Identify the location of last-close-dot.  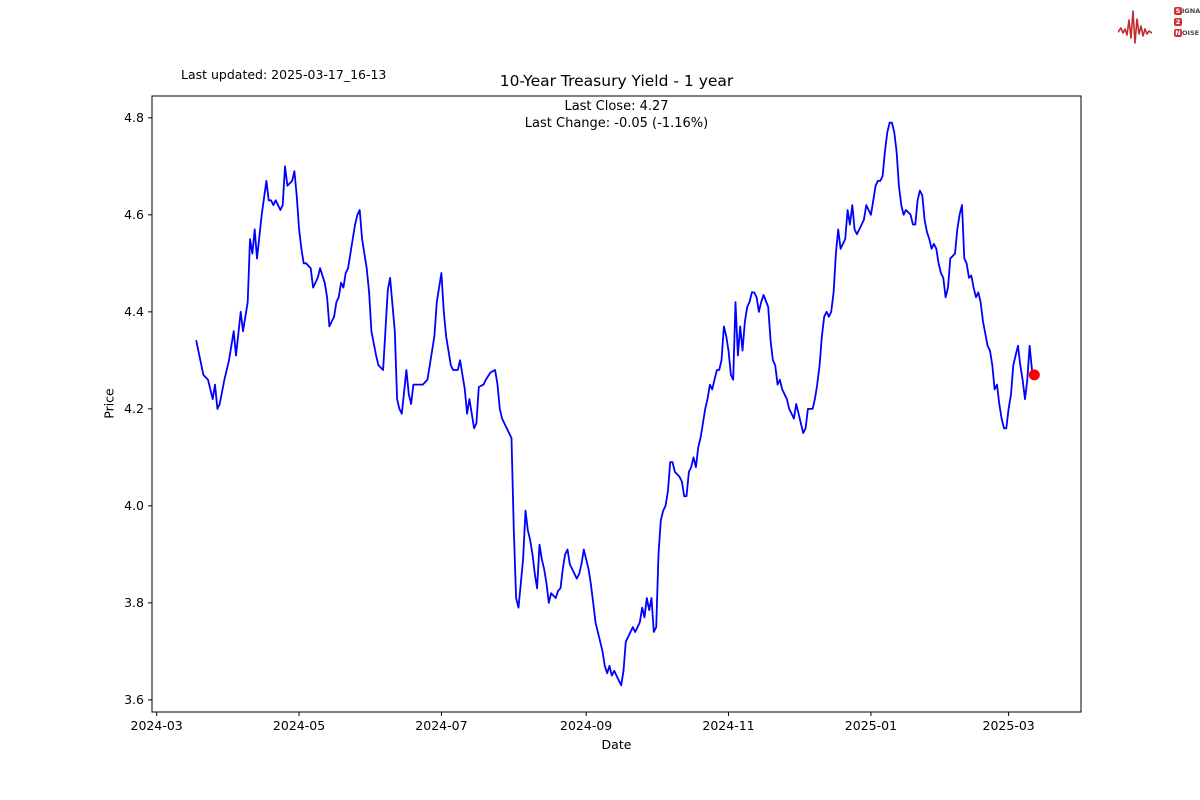
(1034, 375).